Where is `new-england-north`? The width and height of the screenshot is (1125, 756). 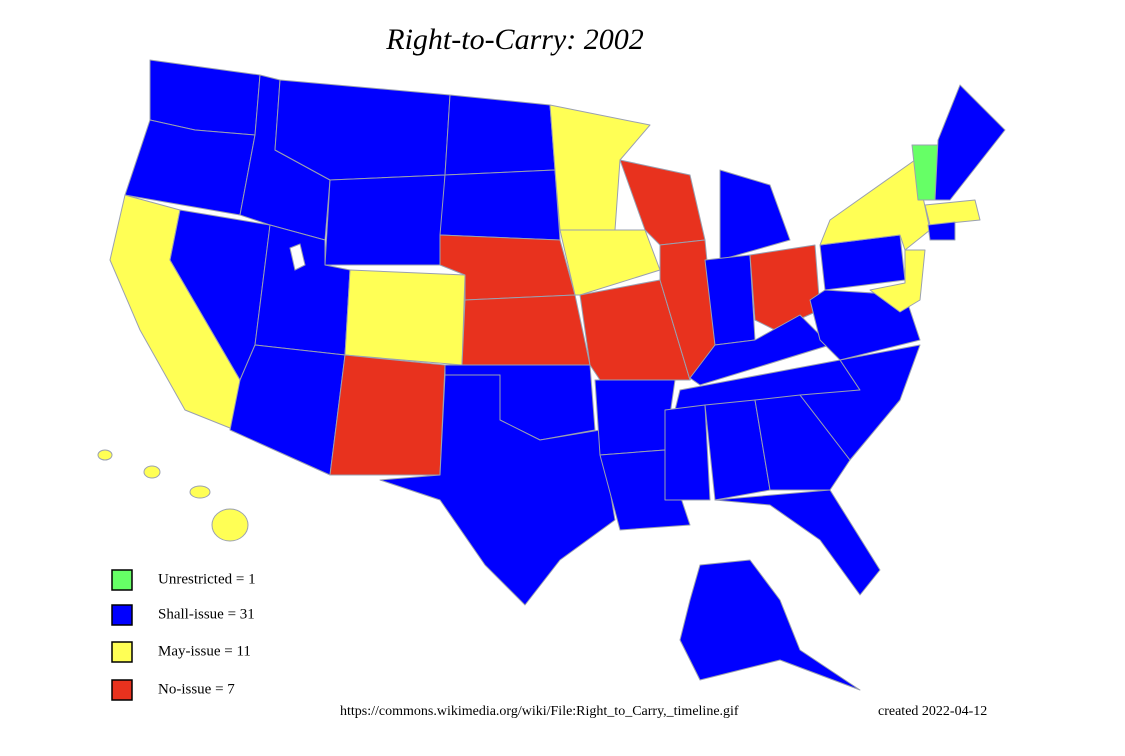
new-england-north is located at coordinates (970, 142).